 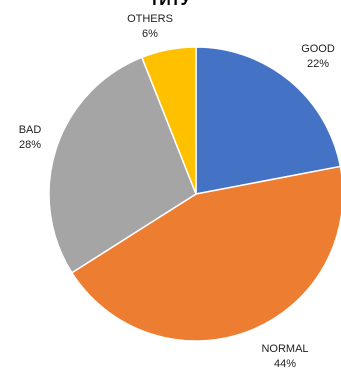 What do you see at coordinates (30, 130) in the screenshot?
I see `data-label-bad-category: BAD` at bounding box center [30, 130].